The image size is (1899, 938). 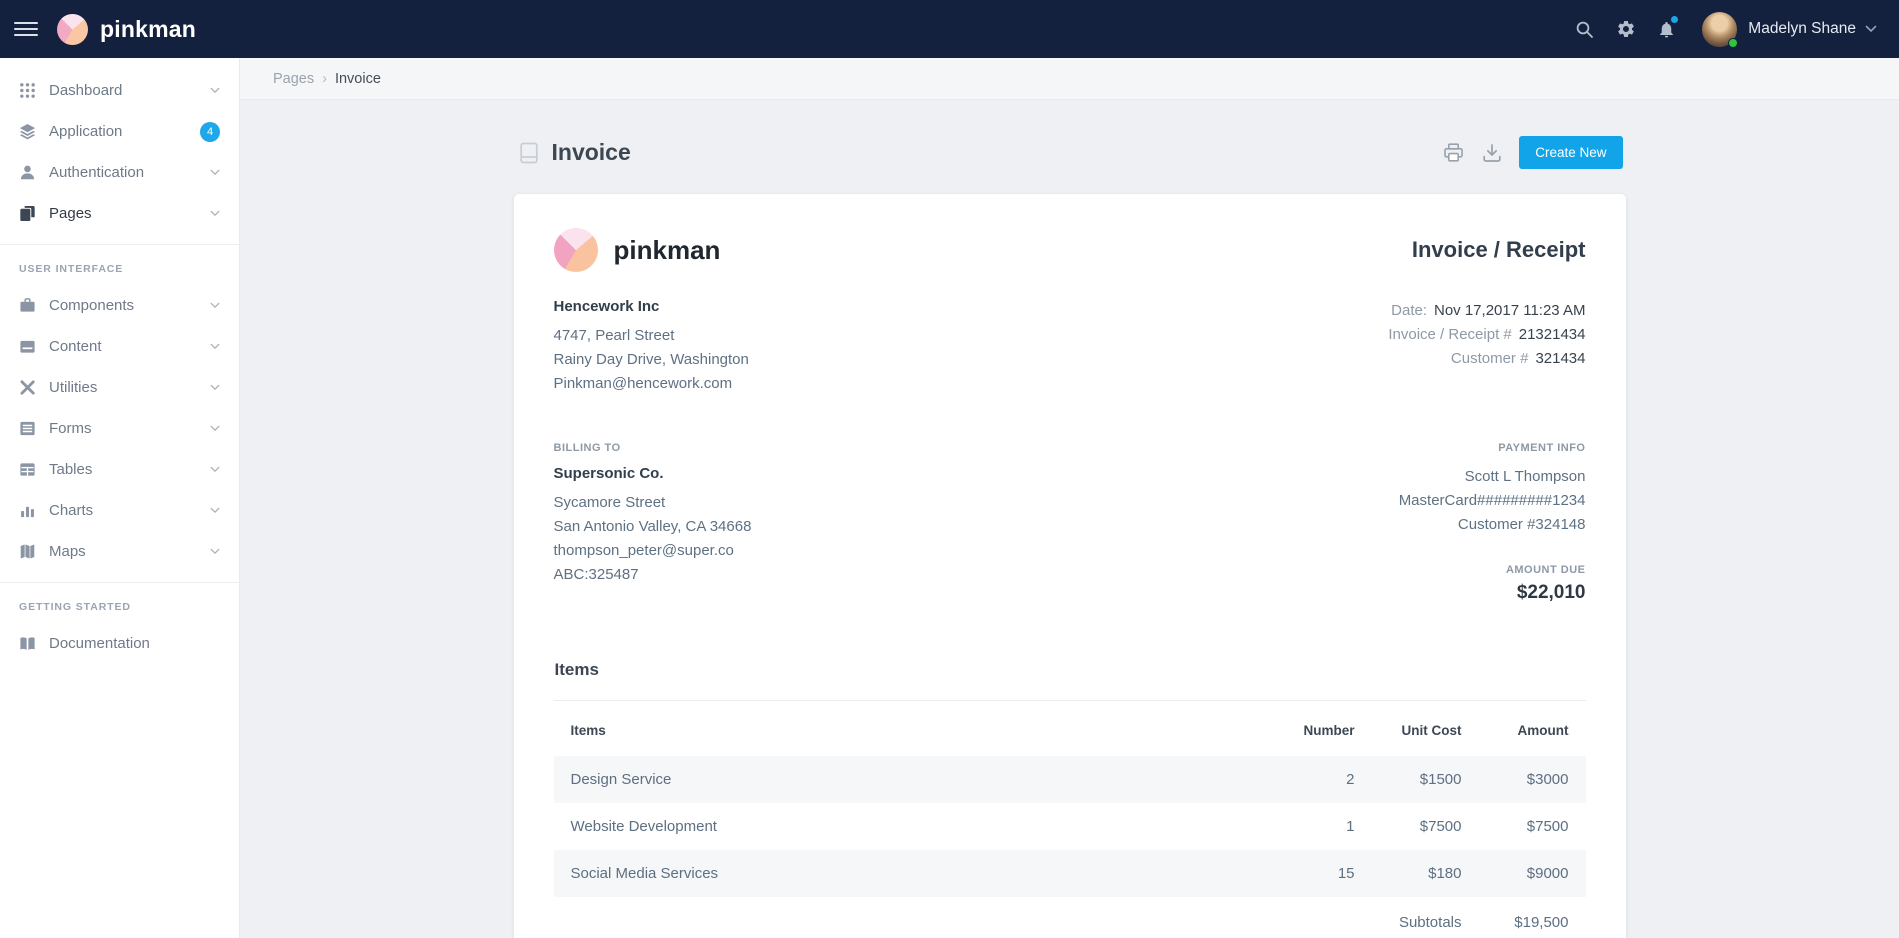 What do you see at coordinates (27, 172) in the screenshot?
I see `user-icon` at bounding box center [27, 172].